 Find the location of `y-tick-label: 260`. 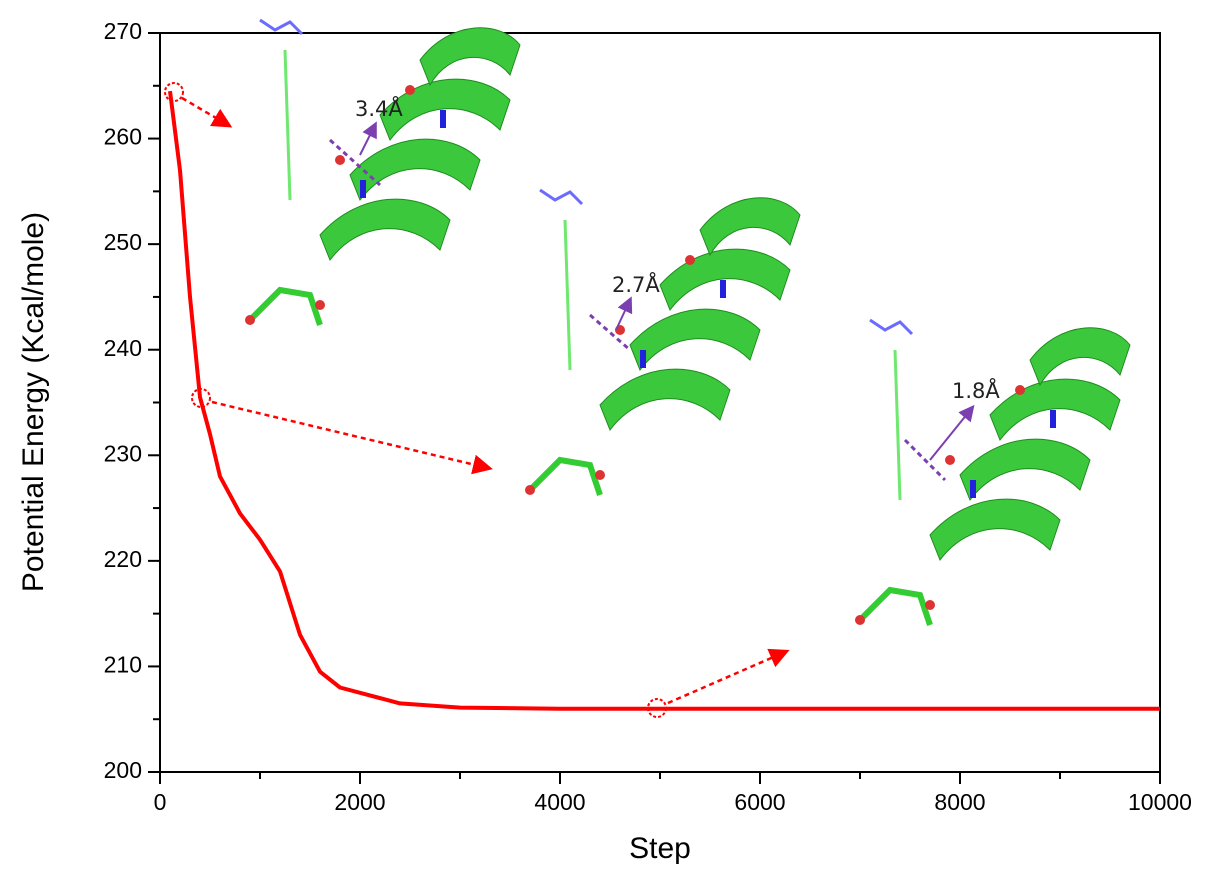

y-tick-label: 260 is located at coordinates (123, 137).